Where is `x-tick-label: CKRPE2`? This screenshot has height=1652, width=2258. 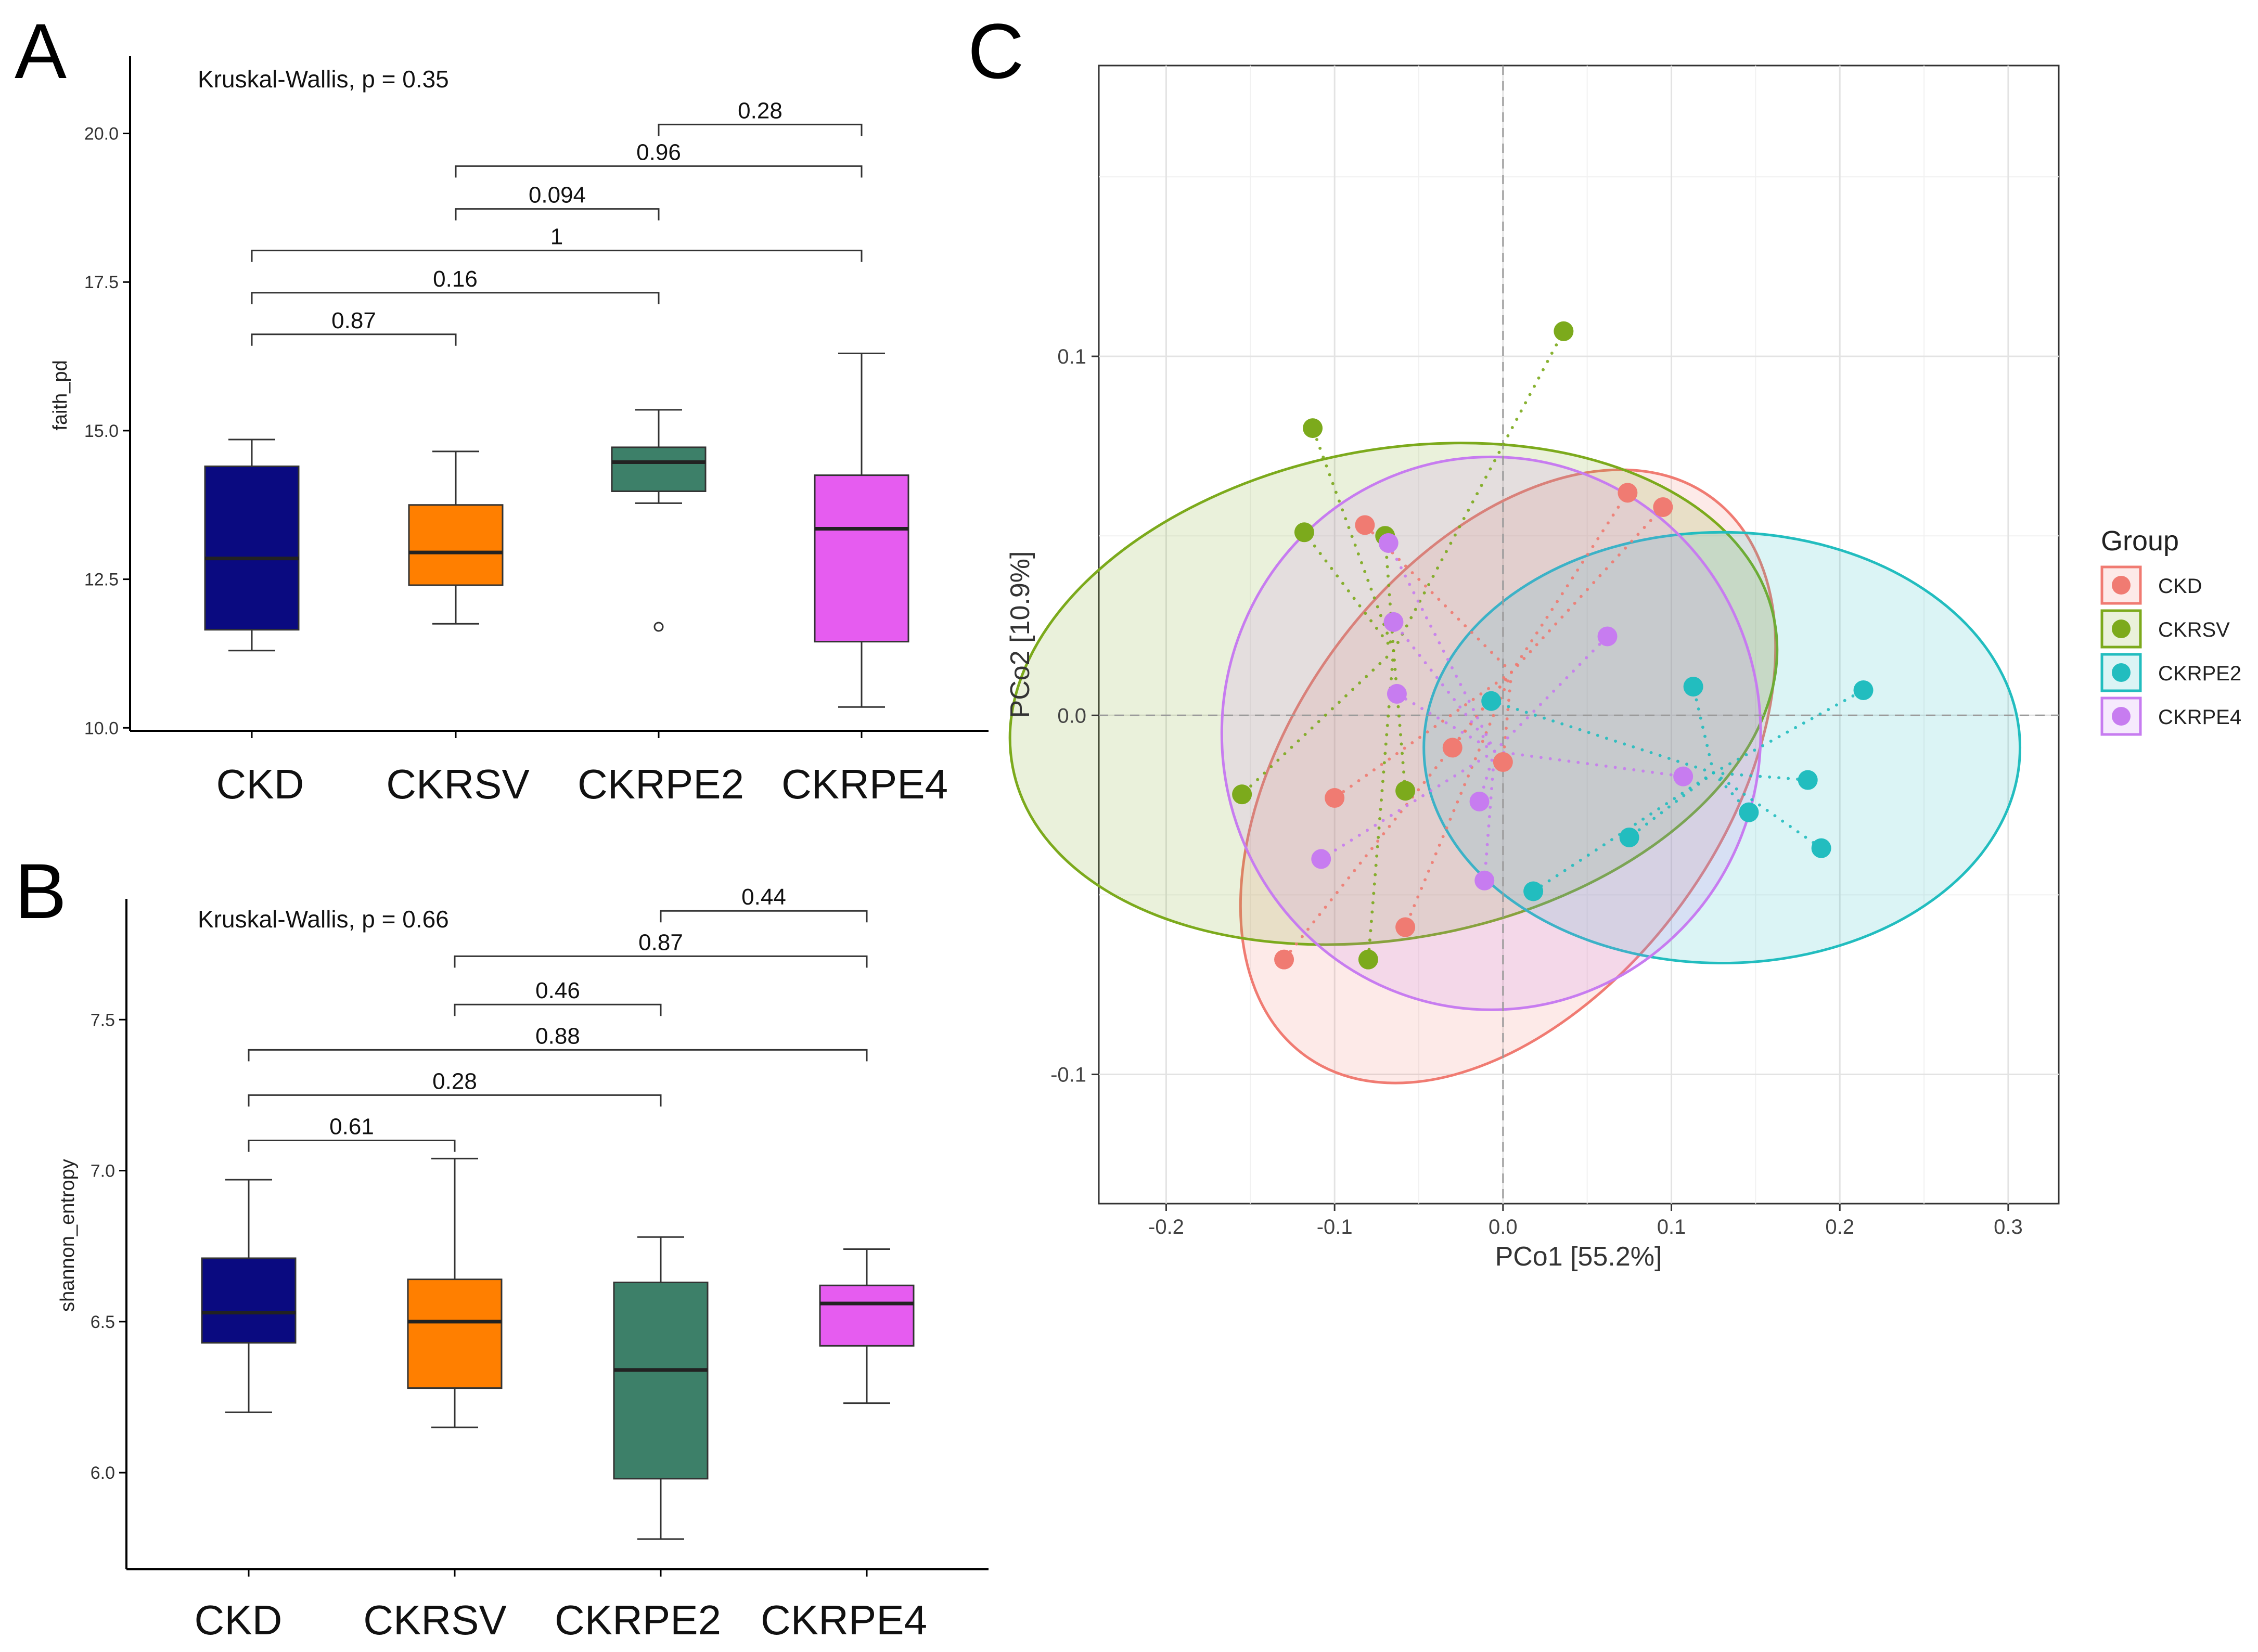
x-tick-label: CKRPE2 is located at coordinates (661, 784).